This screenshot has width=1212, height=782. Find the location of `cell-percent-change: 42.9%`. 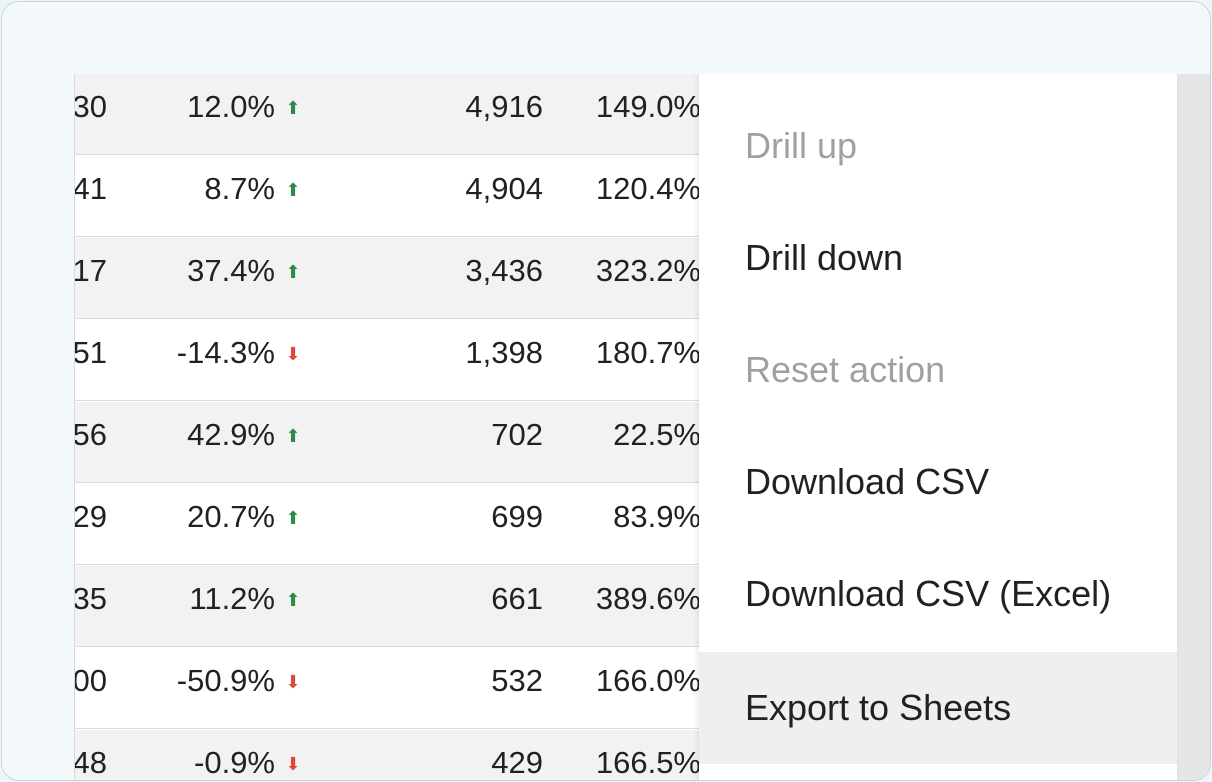

cell-percent-change: 42.9% is located at coordinates (231, 434).